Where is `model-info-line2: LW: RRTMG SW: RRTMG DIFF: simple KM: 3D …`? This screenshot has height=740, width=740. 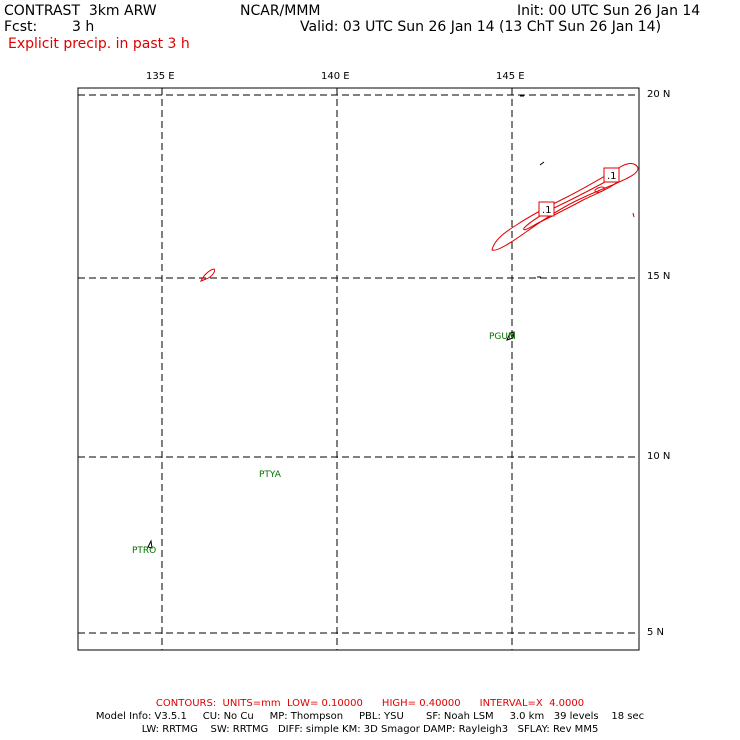
model-info-line2: LW: RRTMG SW: RRTMG DIFF: simple KM: 3D … is located at coordinates (370, 729).